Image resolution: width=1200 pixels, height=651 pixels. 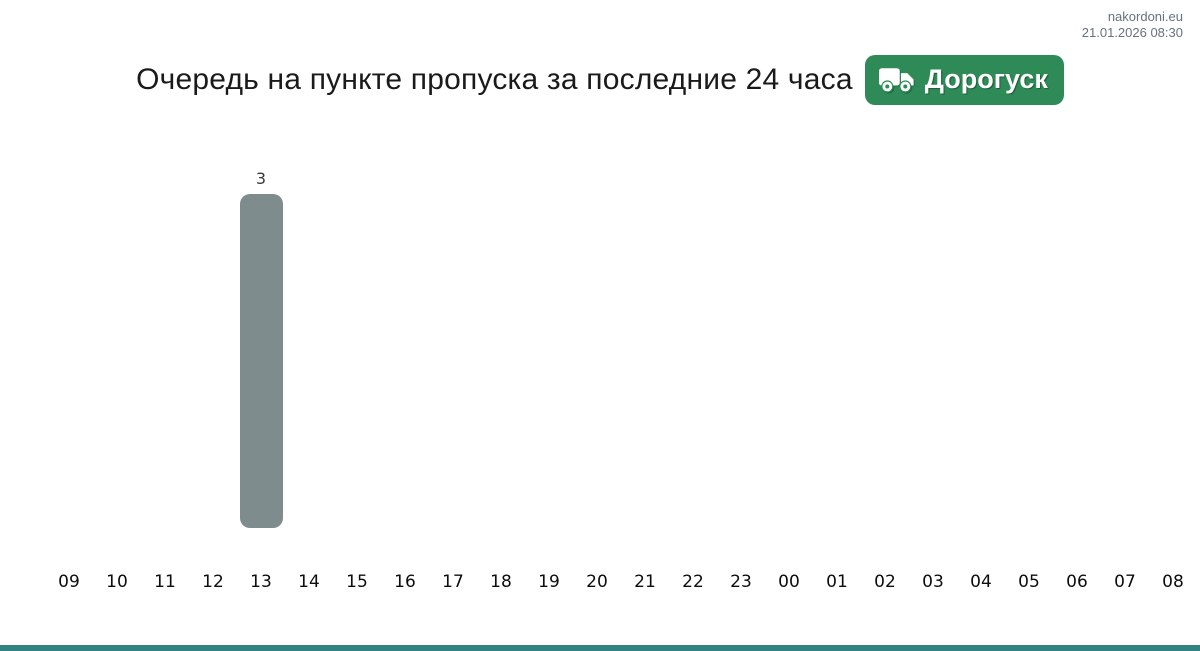 What do you see at coordinates (1132, 32) in the screenshot?
I see `timestamp: 21.01.2026 08:30` at bounding box center [1132, 32].